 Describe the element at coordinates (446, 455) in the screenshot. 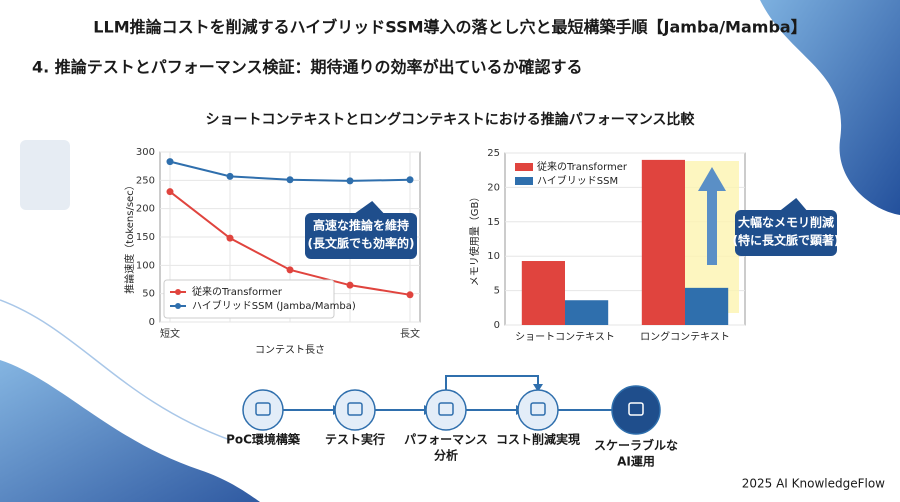

I see `flow-label: 分析` at that location.